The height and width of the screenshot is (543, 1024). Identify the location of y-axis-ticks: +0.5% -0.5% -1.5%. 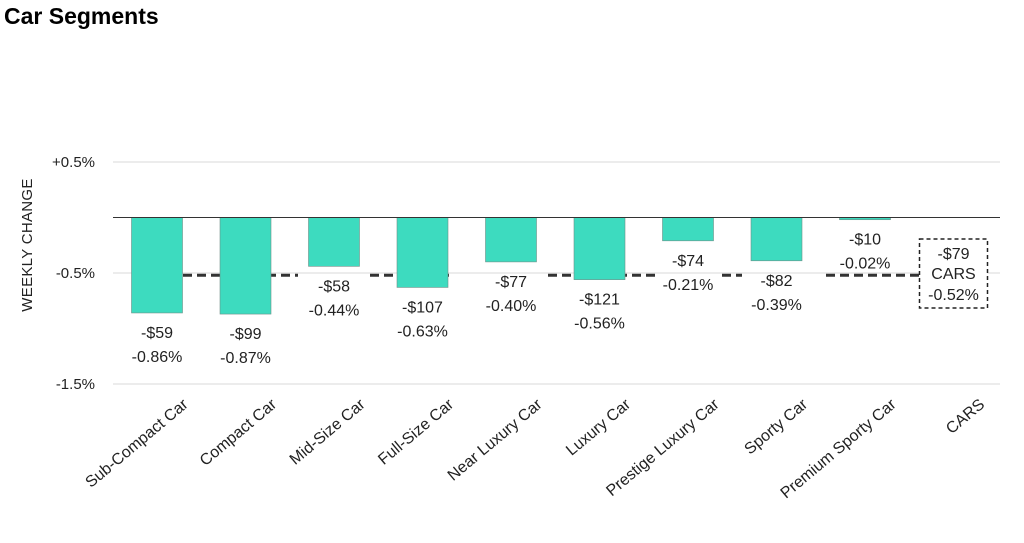
(73, 273).